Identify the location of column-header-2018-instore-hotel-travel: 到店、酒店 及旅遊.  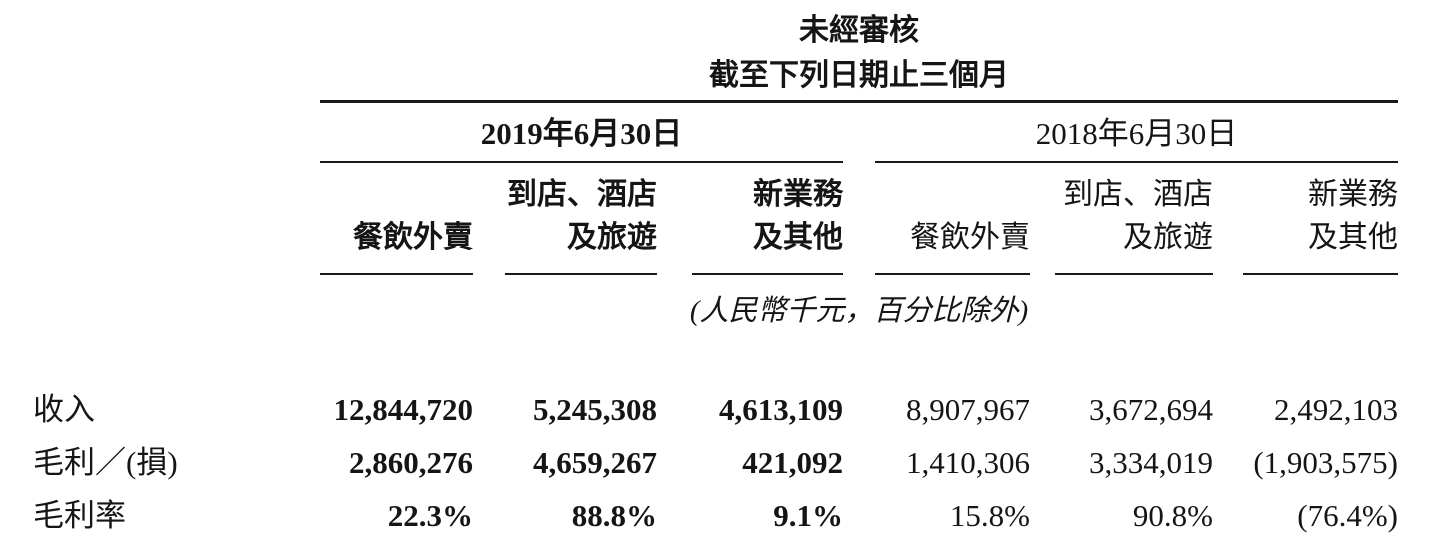
(1121, 219).